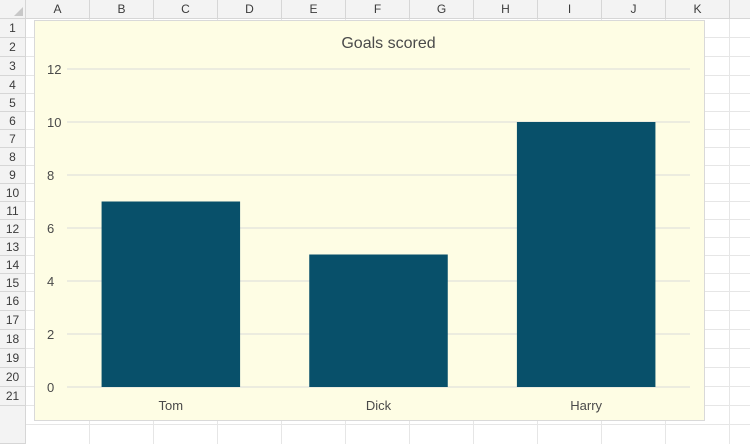 The width and height of the screenshot is (750, 444). Describe the element at coordinates (442, 9) in the screenshot. I see `column-header-g: G` at that location.